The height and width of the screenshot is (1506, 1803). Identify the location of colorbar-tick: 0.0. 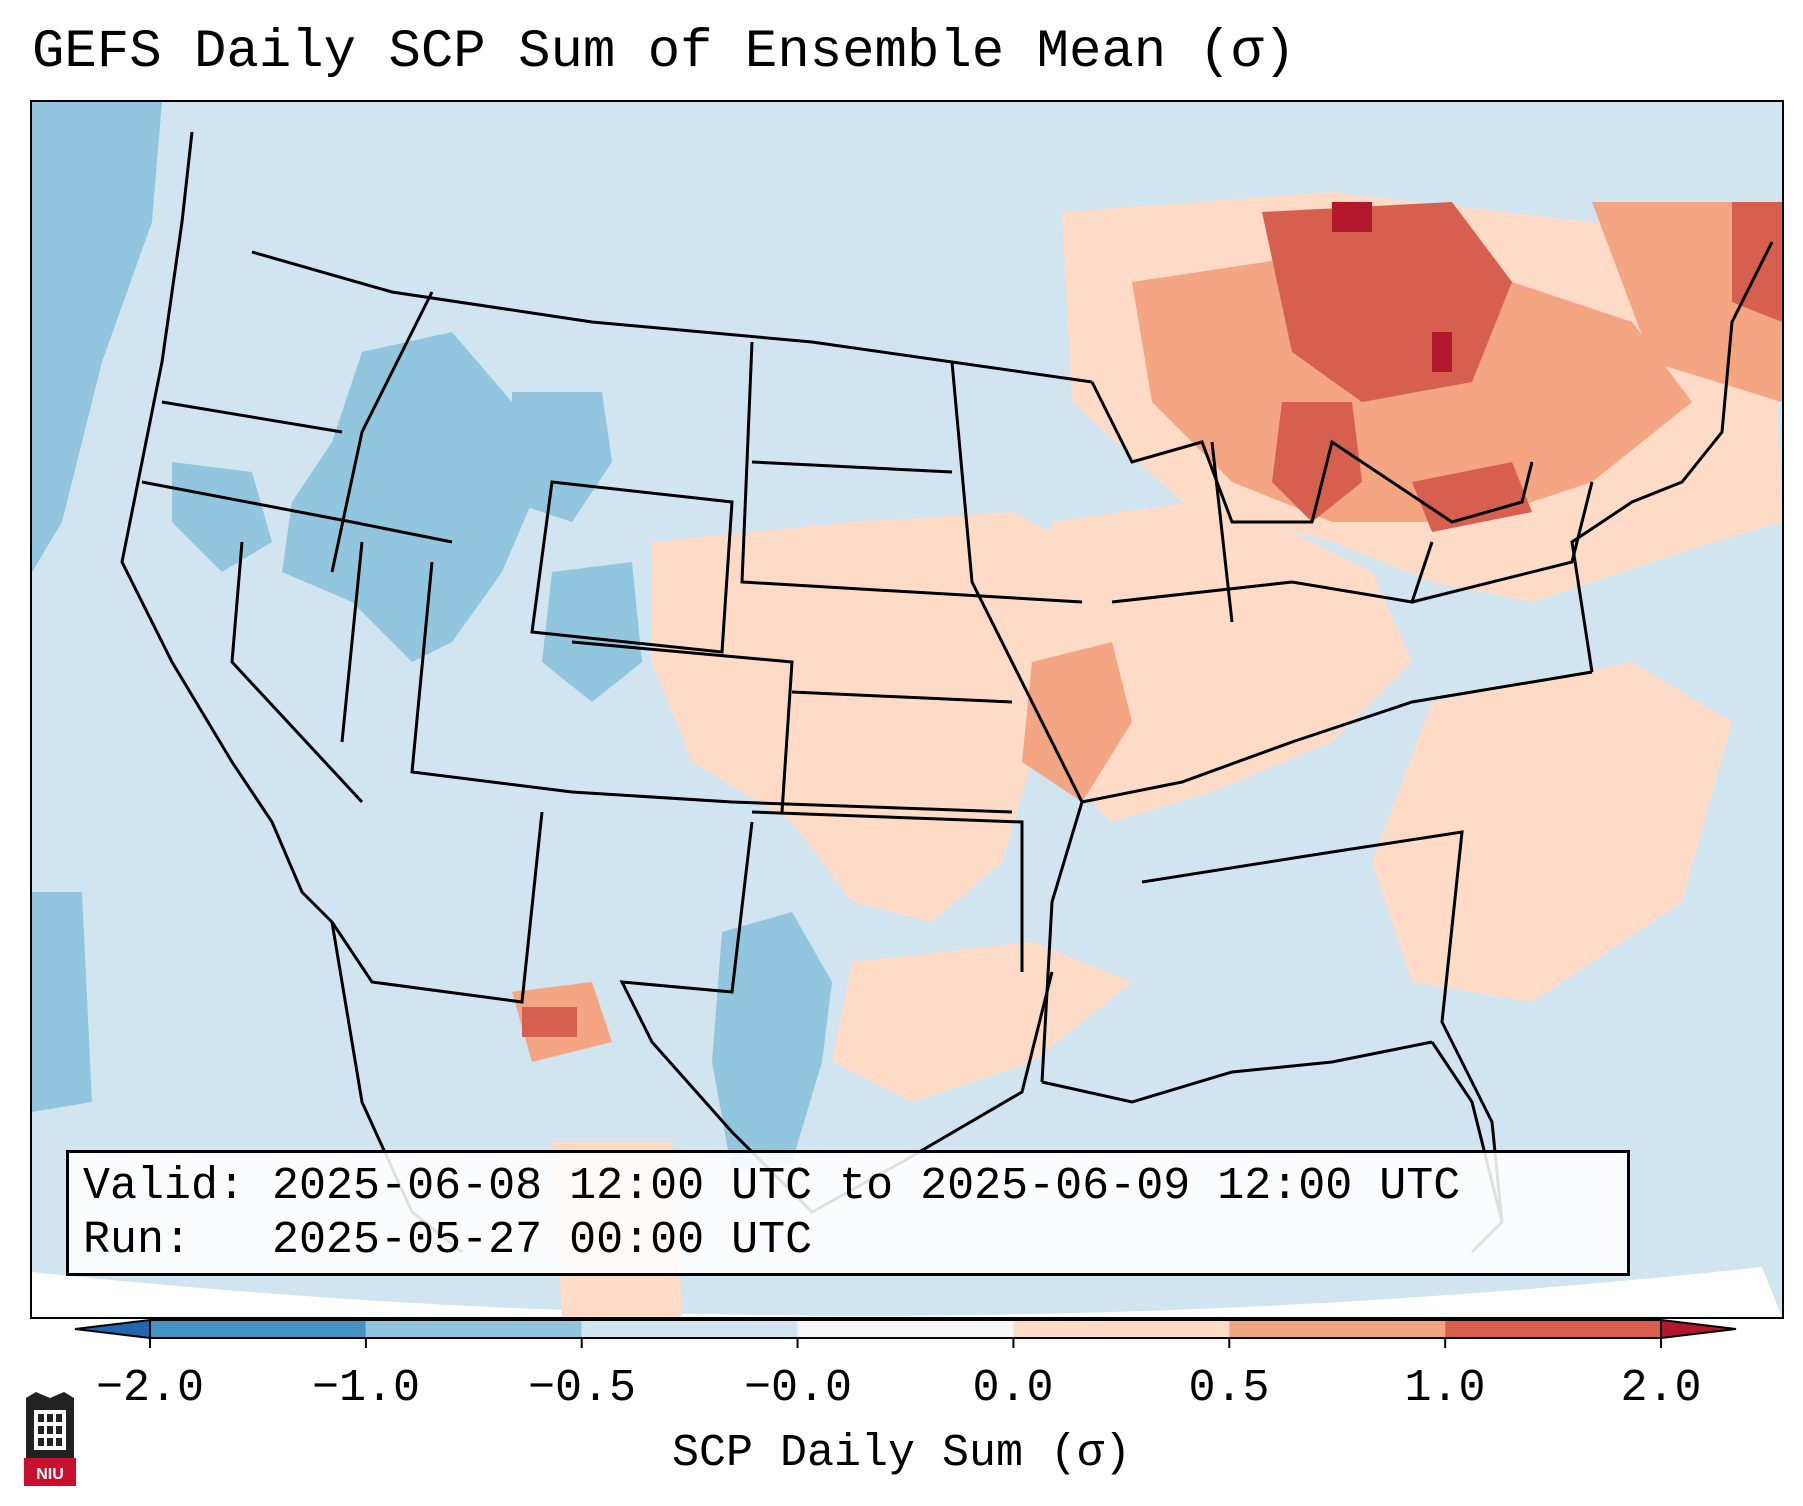
(1013, 1388).